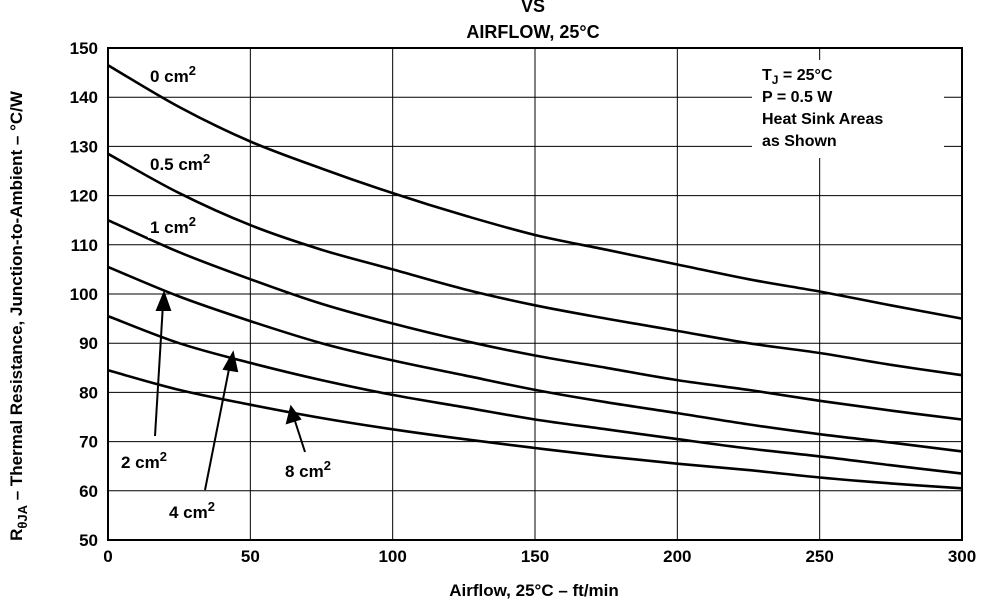  Describe the element at coordinates (88, 343) in the screenshot. I see `y-tick-90: 90` at that location.